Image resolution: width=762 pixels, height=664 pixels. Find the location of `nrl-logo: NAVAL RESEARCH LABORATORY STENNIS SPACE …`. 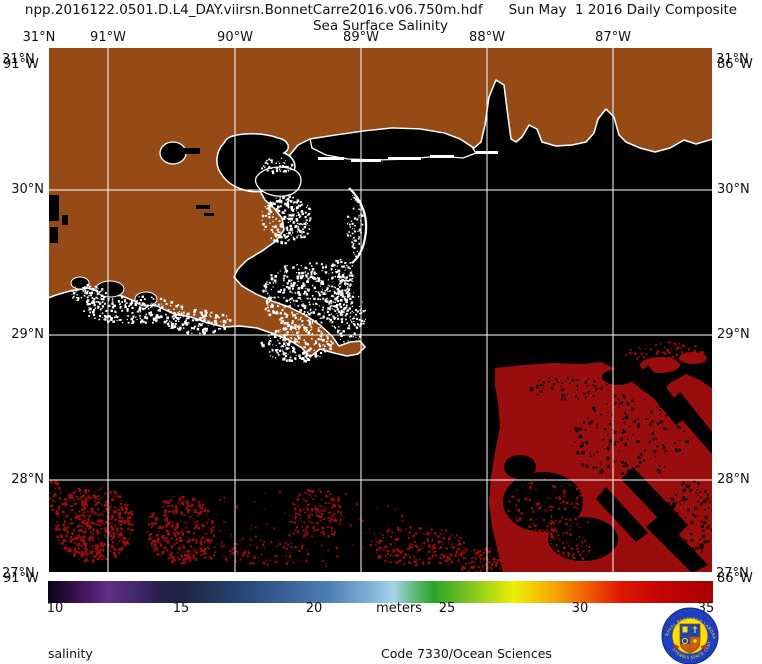

nrl-logo: NAVAL RESEARCH LABORATORY STENNIS SPACE … is located at coordinates (690, 635).